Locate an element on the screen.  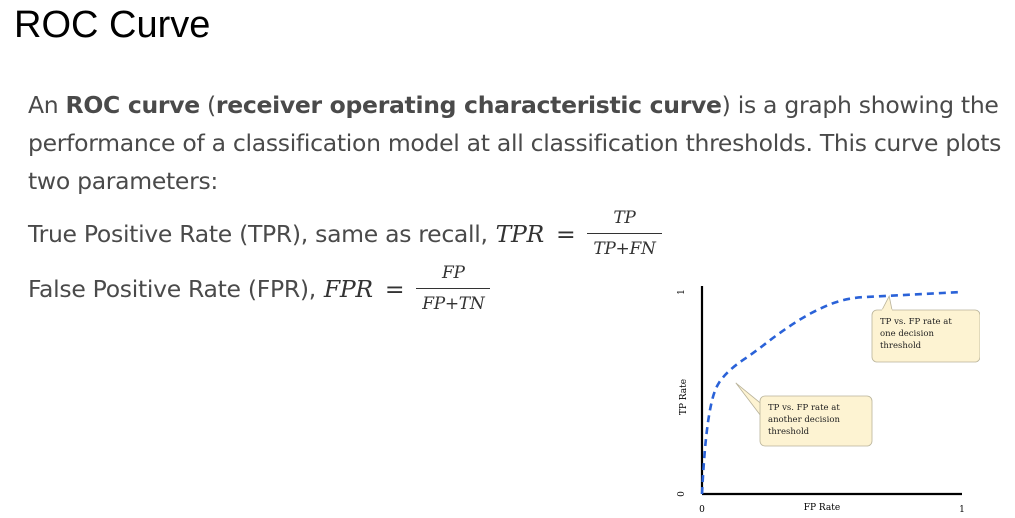
y-axis-label: TP Rate is located at coordinates (684, 397).